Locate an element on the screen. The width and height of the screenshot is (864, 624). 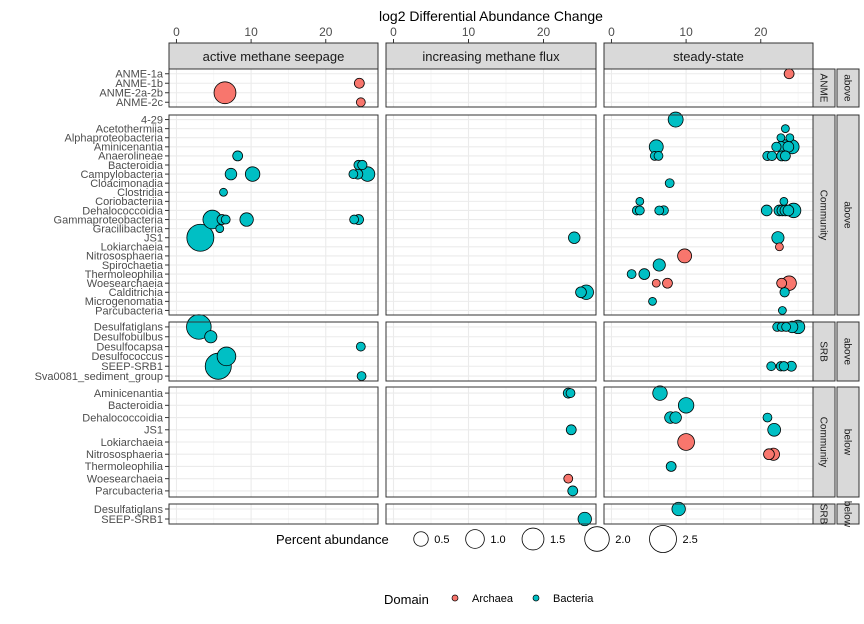
row-strip-position-label: above is located at coordinates (847, 352).